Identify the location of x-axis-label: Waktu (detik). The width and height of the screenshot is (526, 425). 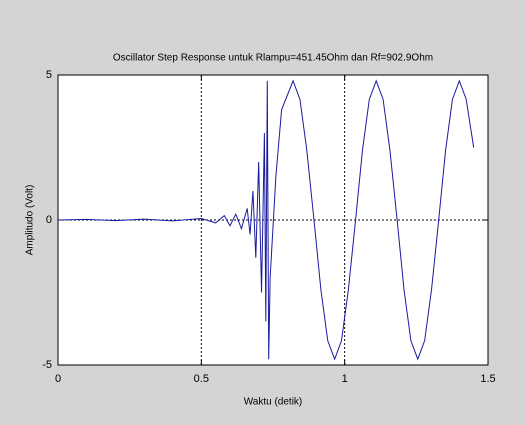
(273, 402).